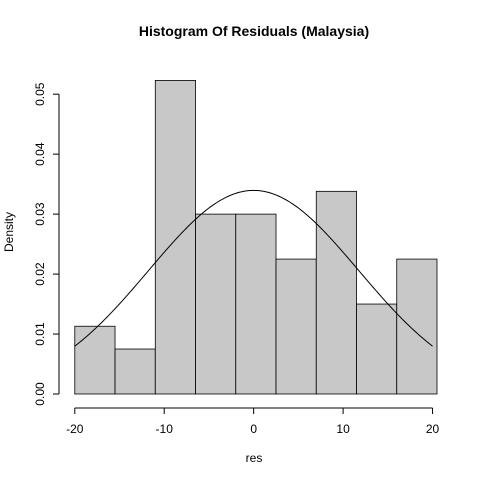  Describe the element at coordinates (433, 429) in the screenshot. I see `x-tick-label-5: 20` at that location.